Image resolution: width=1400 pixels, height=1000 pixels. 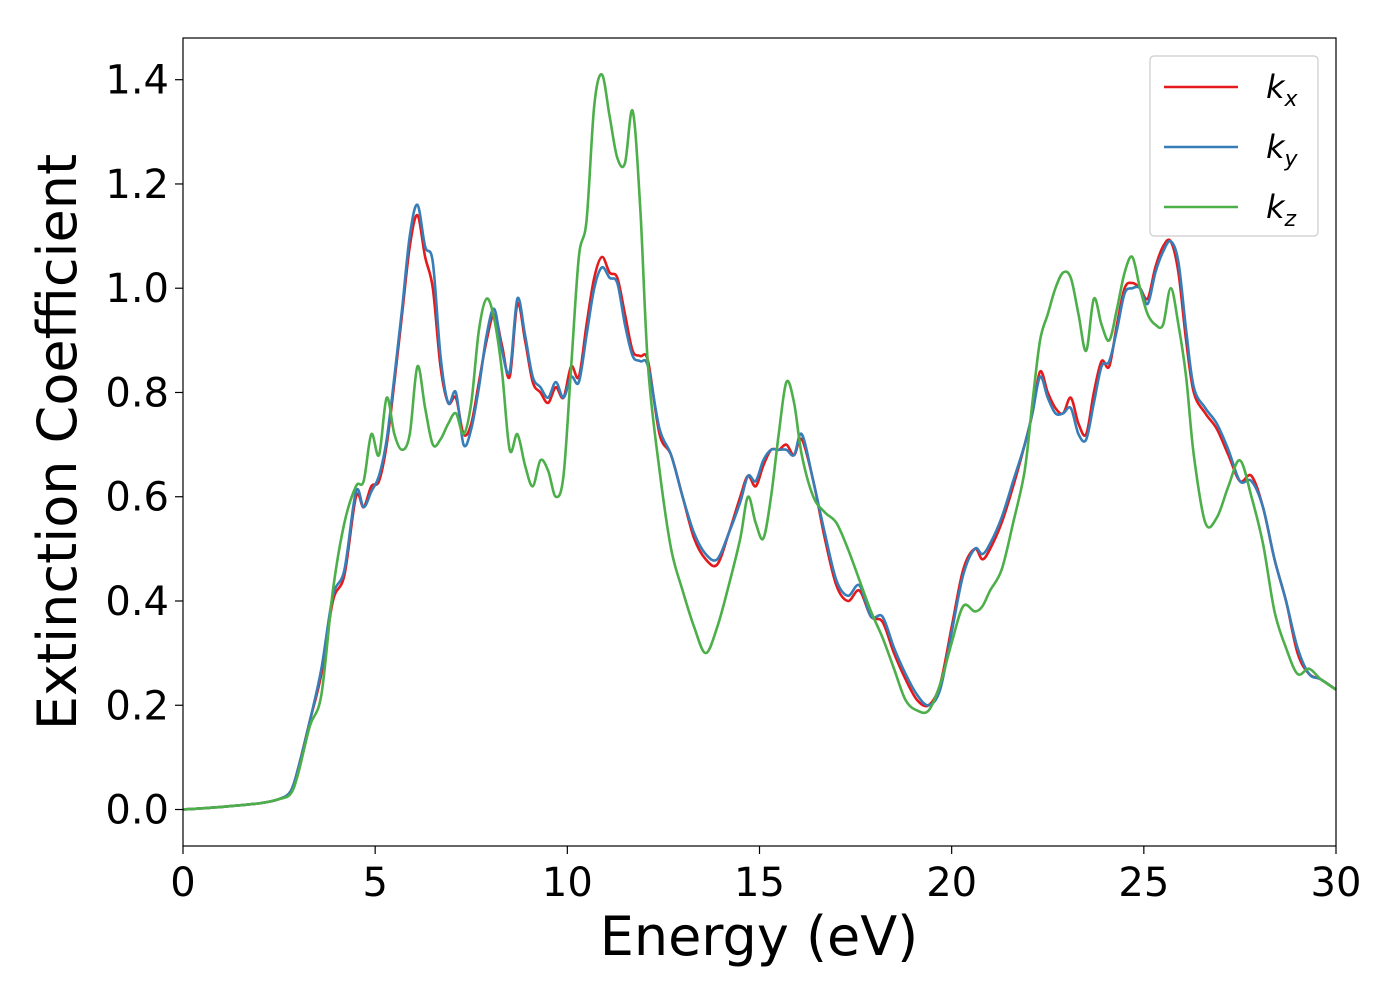 What do you see at coordinates (374, 883) in the screenshot?
I see `x-tick-label: 5` at bounding box center [374, 883].